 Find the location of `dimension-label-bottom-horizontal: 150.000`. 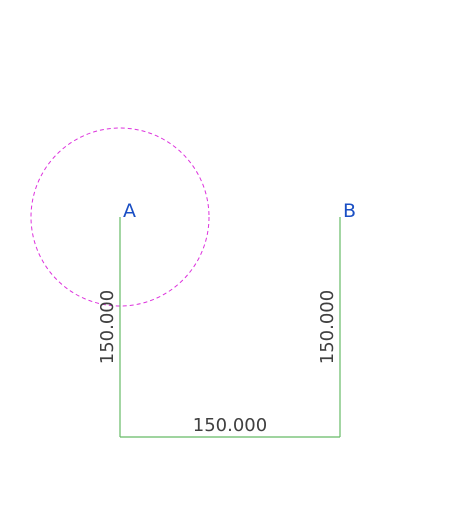

dimension-label-bottom-horizontal: 150.000 is located at coordinates (230, 425).